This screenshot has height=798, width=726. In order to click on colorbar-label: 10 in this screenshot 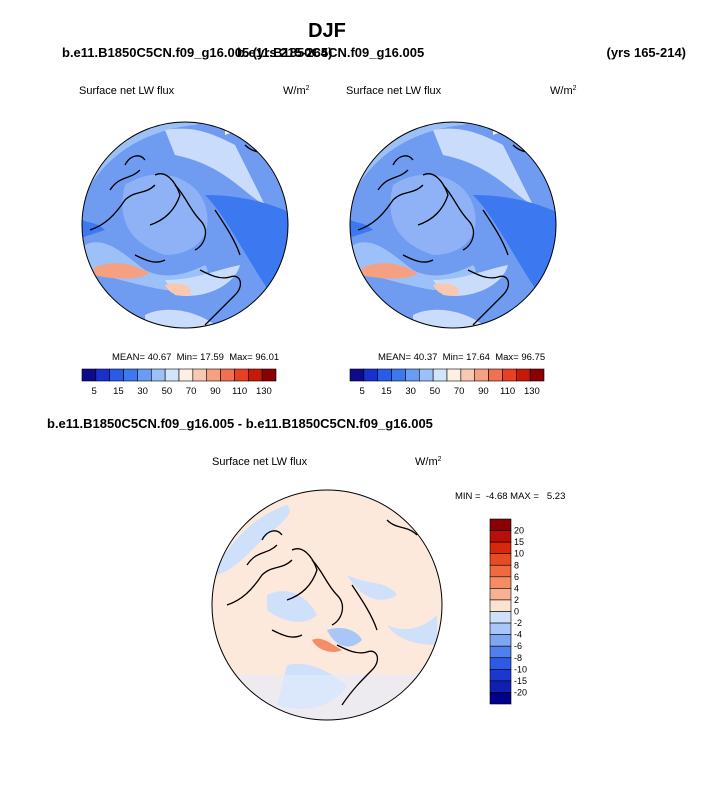, I will do `click(519, 554)`.